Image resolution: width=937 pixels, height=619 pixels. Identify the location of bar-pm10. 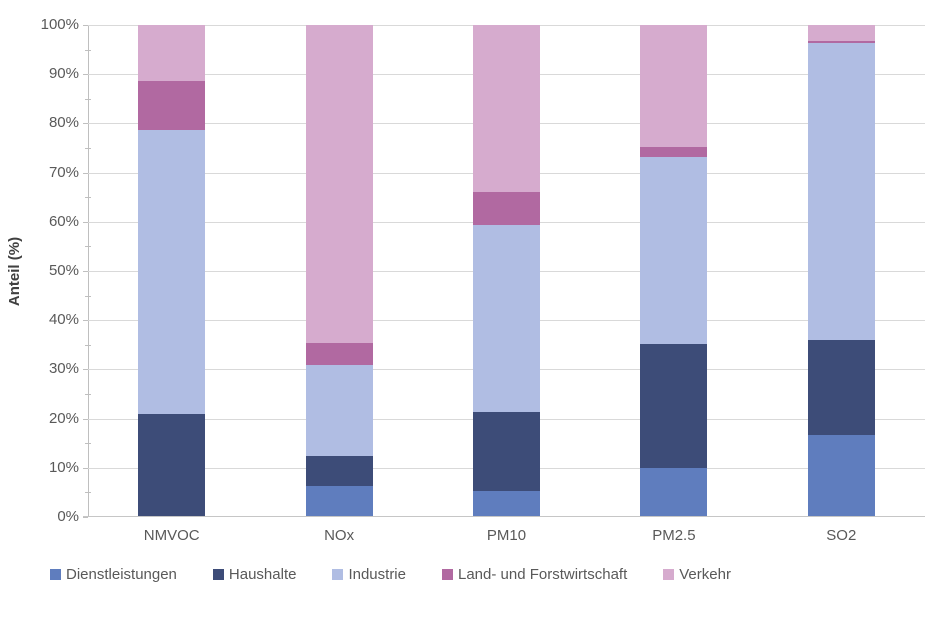
(506, 271).